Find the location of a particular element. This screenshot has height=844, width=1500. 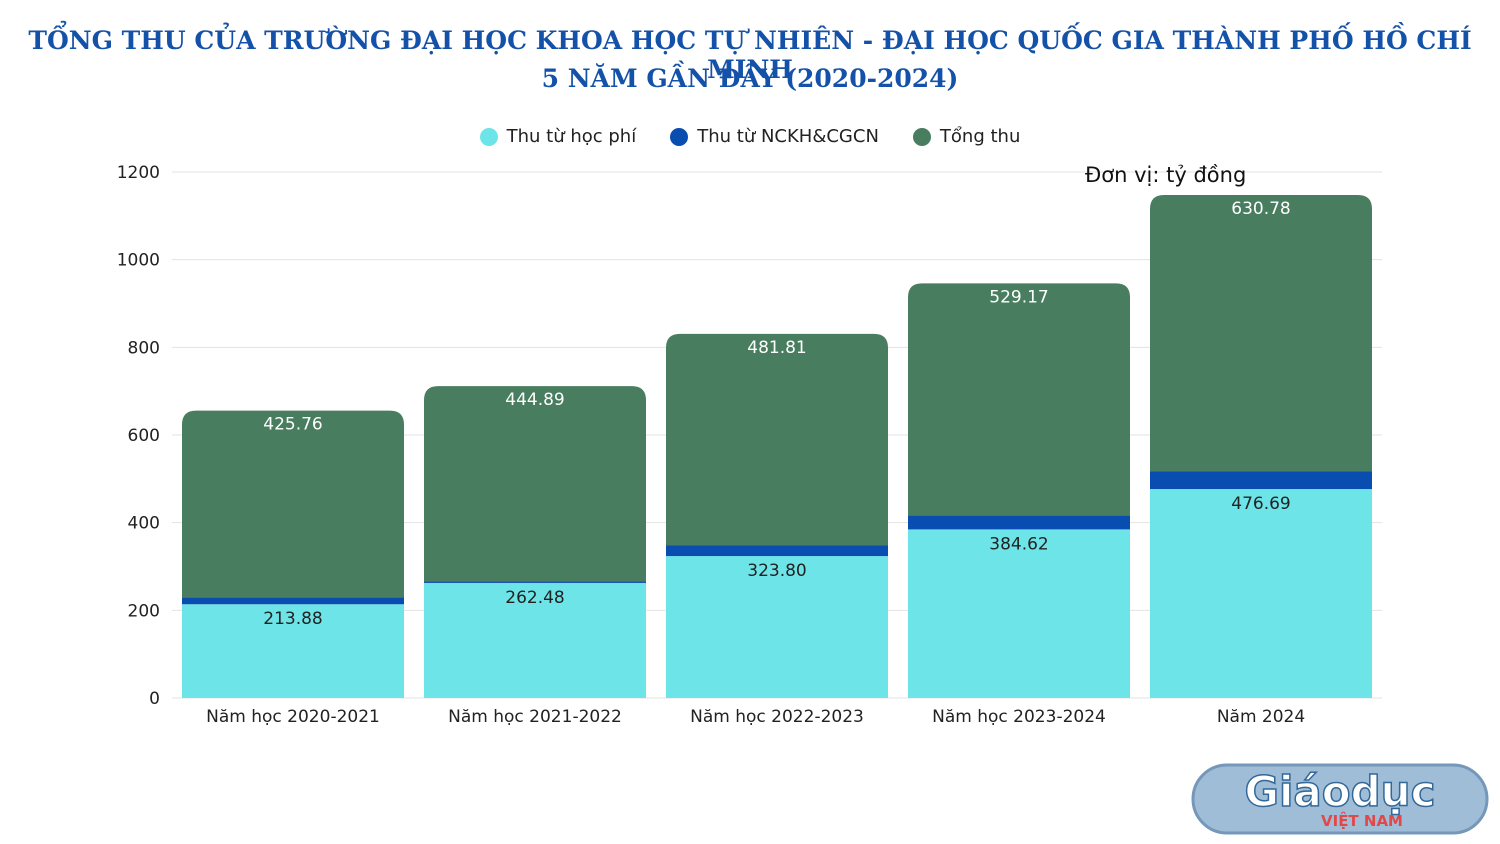

legend-item-nckh: Thu từ NCKH&CGCN is located at coordinates (774, 136).